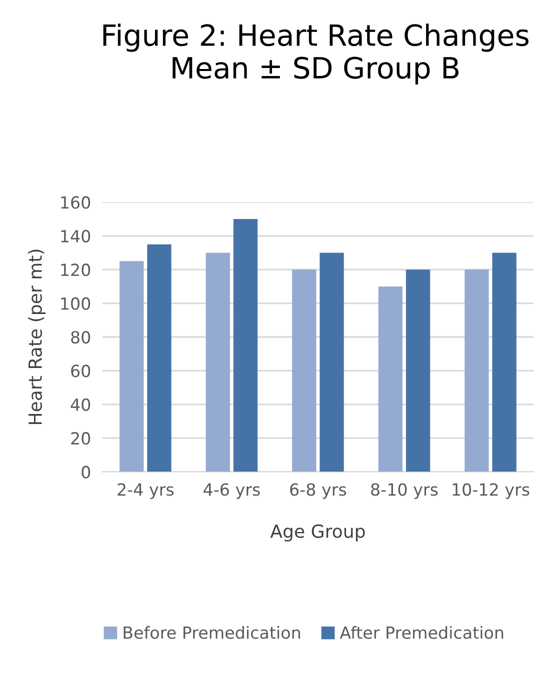  Describe the element at coordinates (146, 491) in the screenshot. I see `x-tick-label: 2-4 yrs` at that location.